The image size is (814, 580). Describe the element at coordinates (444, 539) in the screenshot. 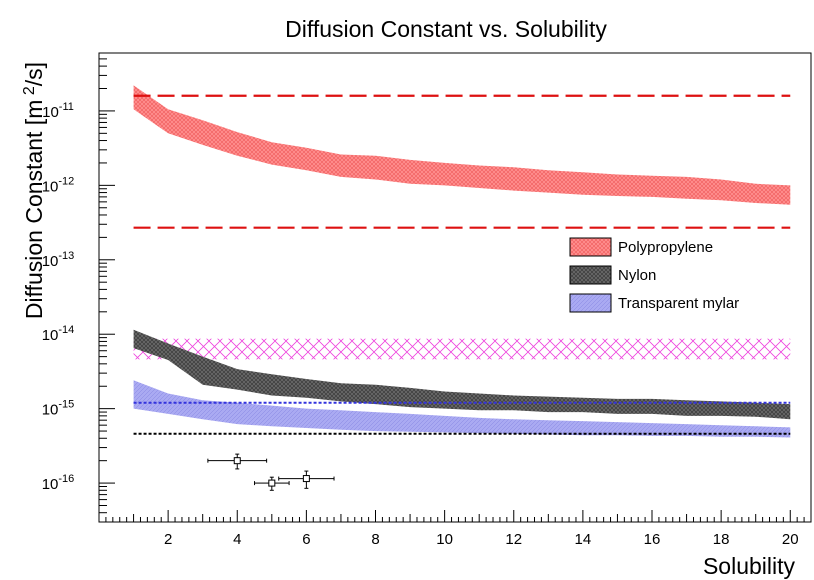

I see `x-tick-label: 10` at that location.